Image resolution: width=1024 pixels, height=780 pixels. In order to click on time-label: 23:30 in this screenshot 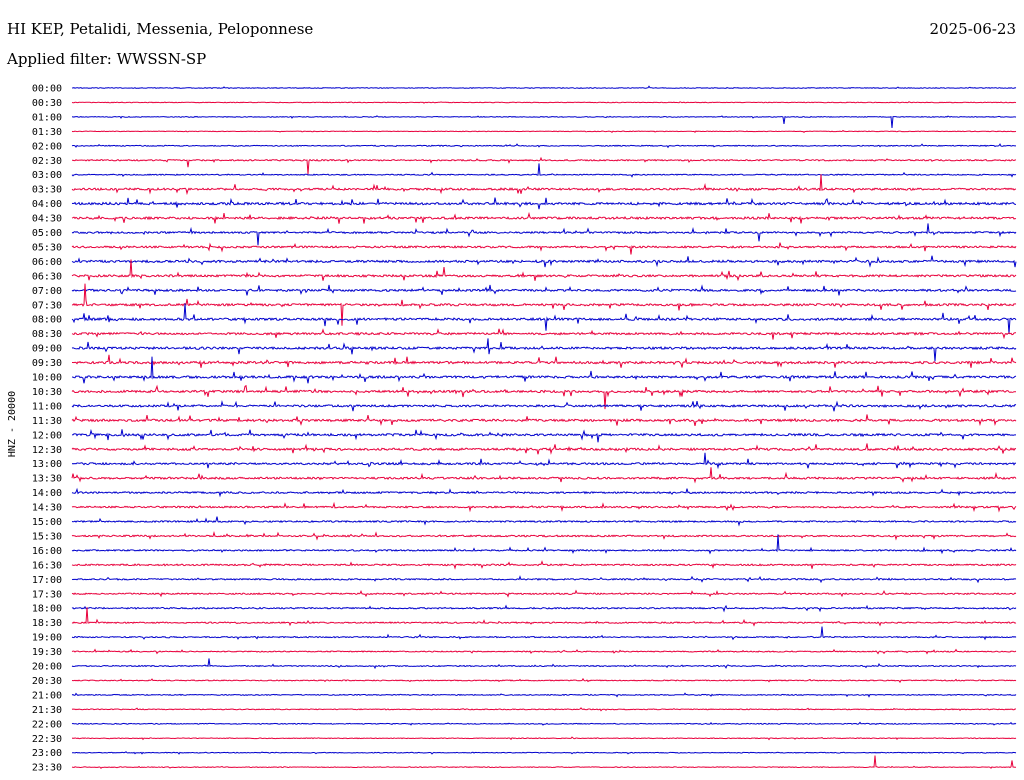, I will do `click(47, 768)`.